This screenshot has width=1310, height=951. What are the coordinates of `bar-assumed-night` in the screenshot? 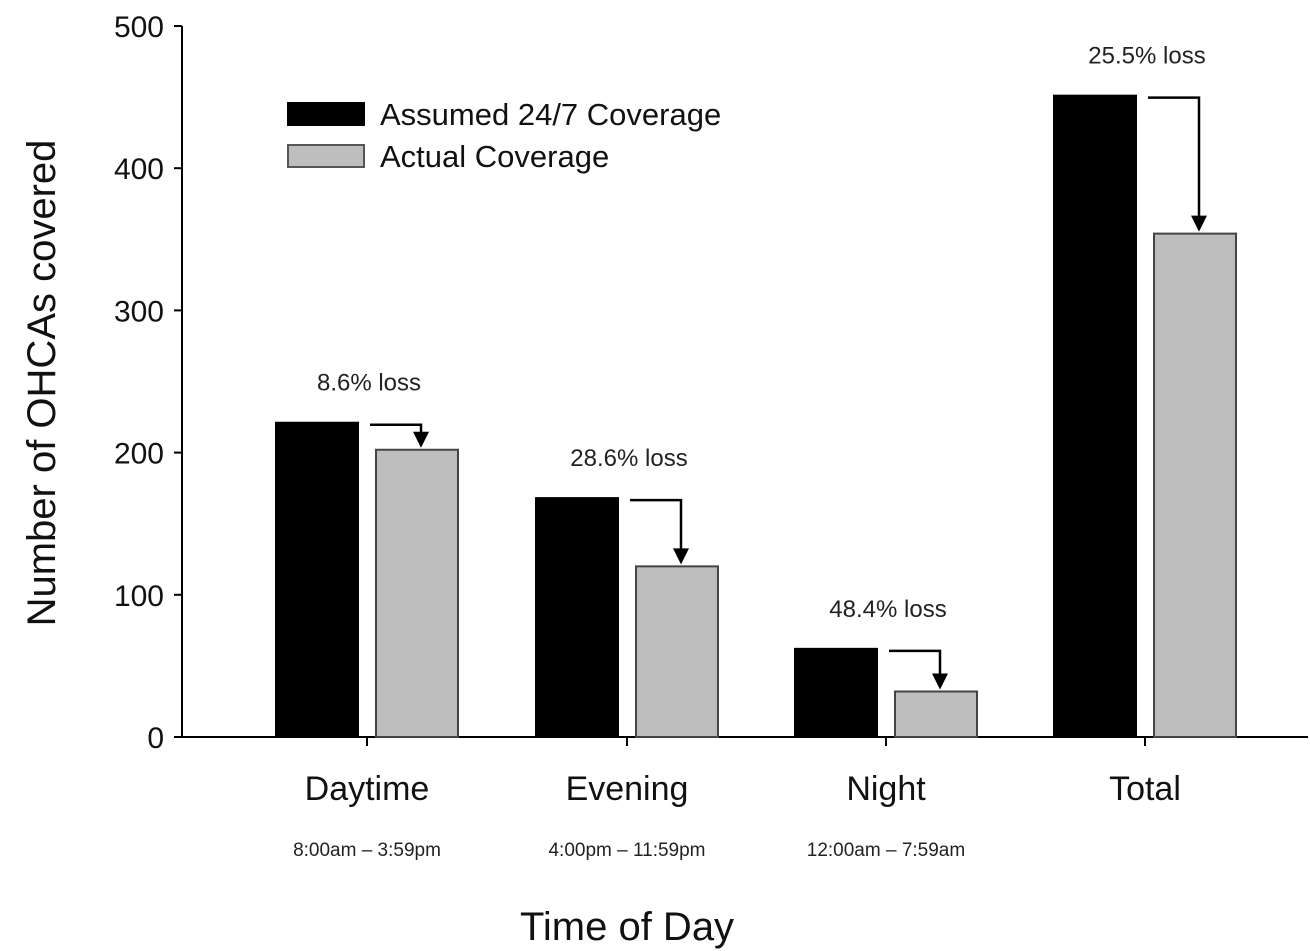 It's located at (836, 692).